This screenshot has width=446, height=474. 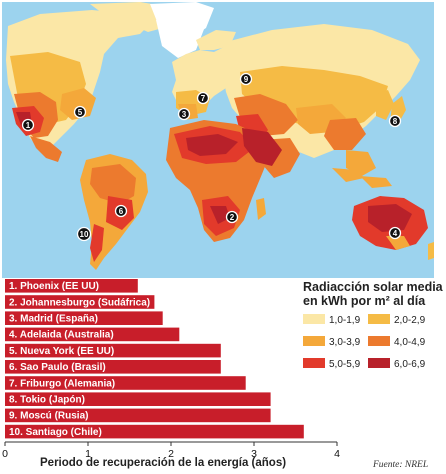 What do you see at coordinates (362, 178) in the screenshot?
I see `southeast-asia-islands` at bounding box center [362, 178].